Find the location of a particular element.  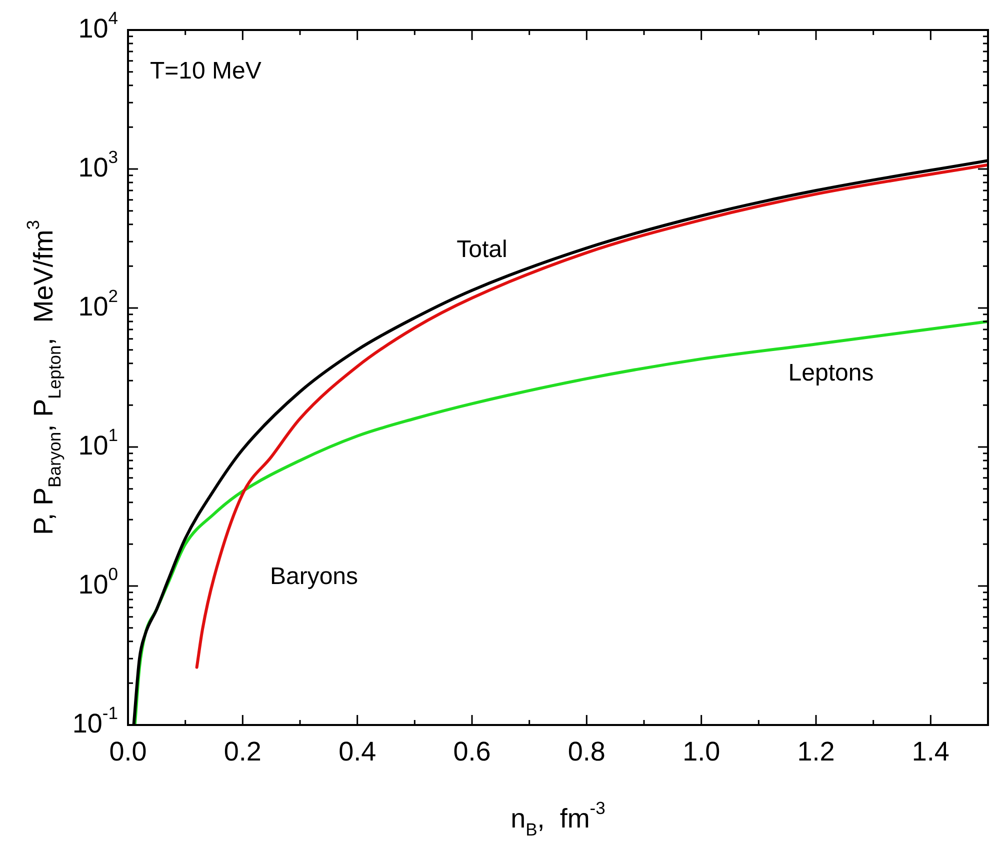

x-tick-label: 1.0 is located at coordinates (701, 751).